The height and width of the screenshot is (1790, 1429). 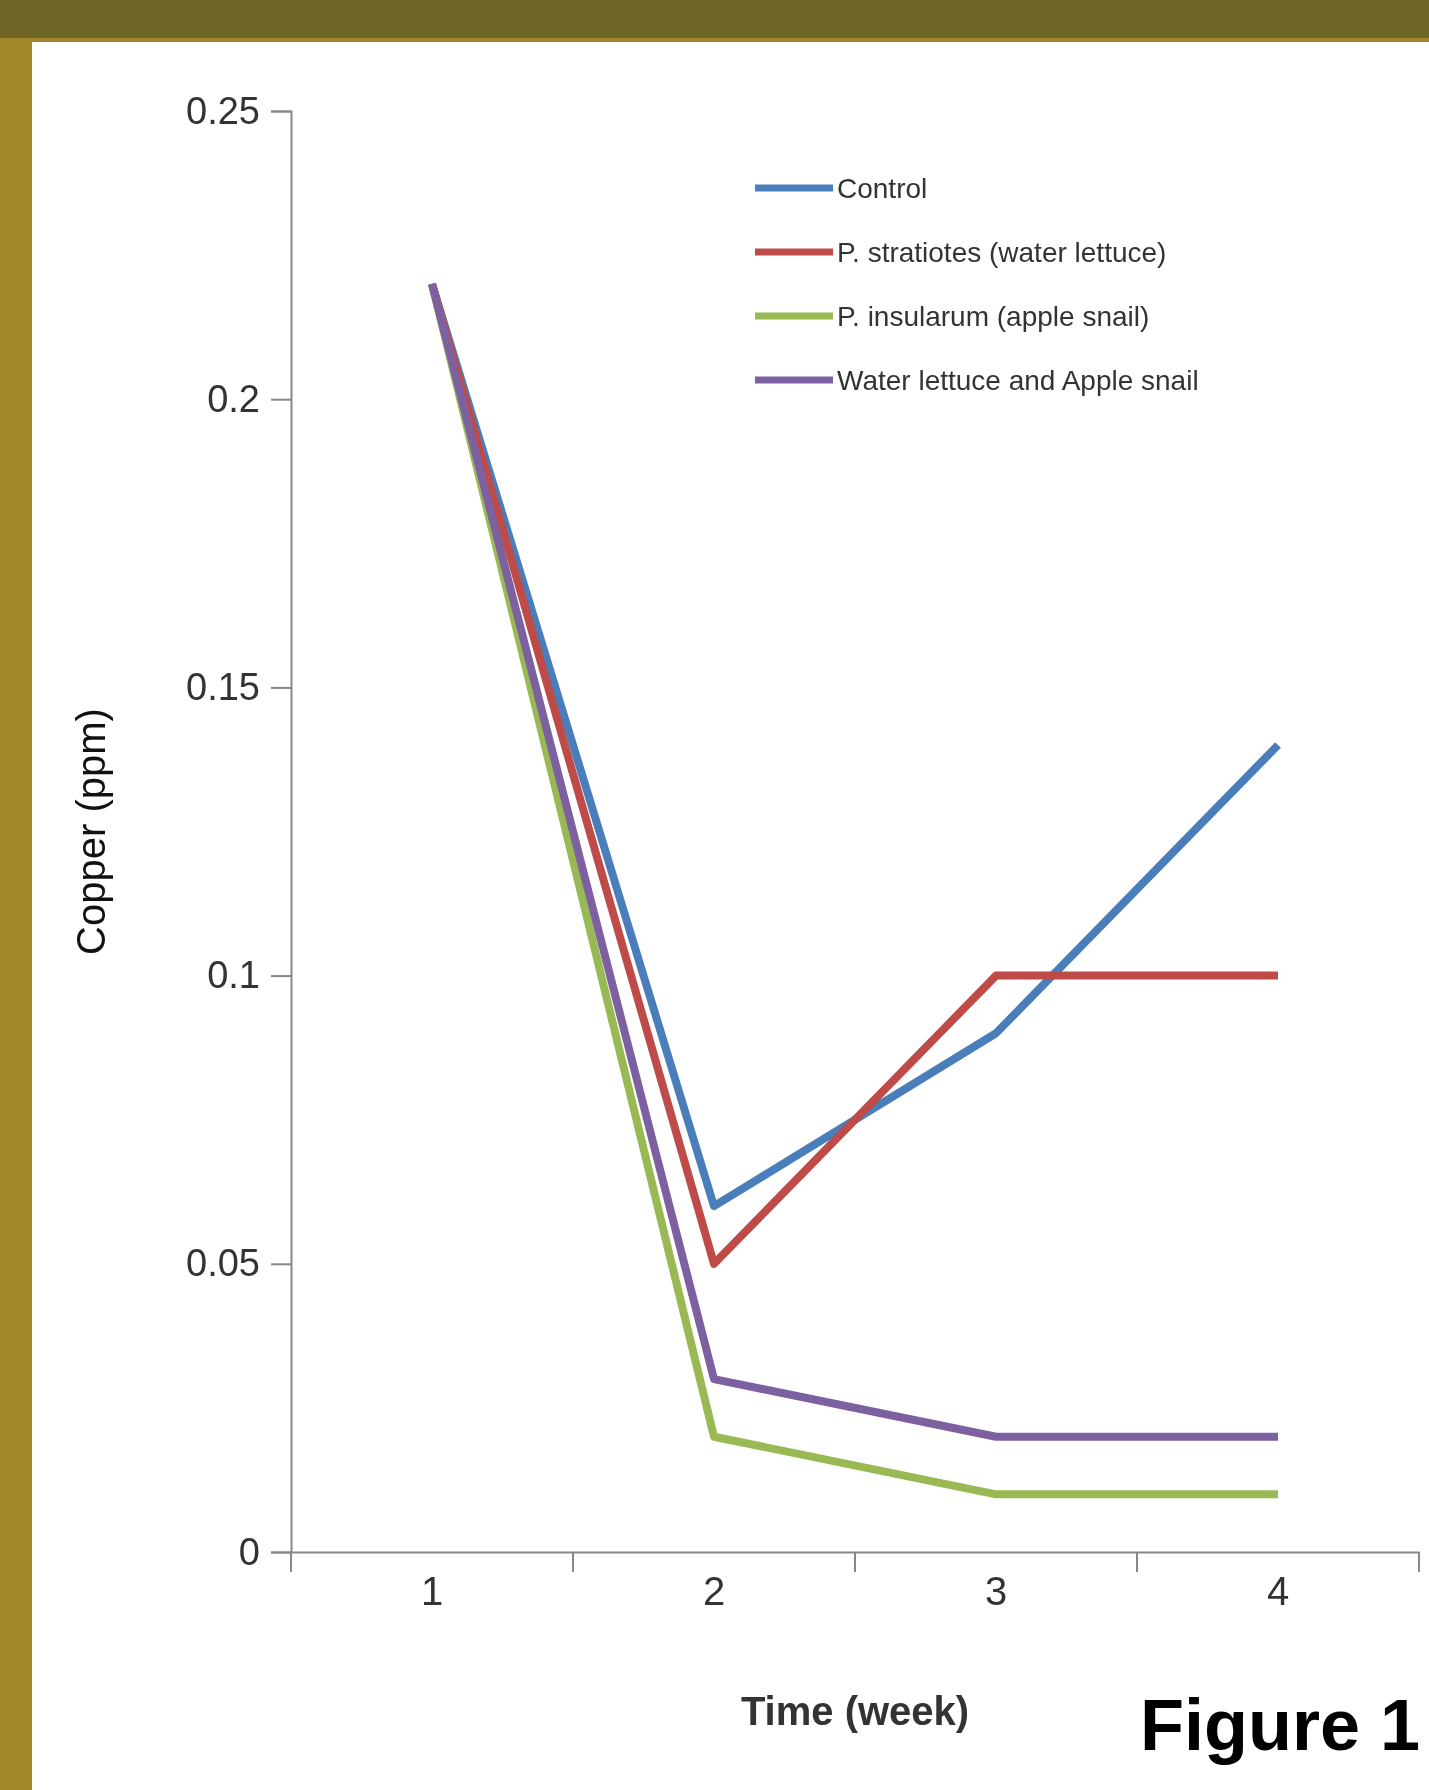 What do you see at coordinates (249, 1551) in the screenshot?
I see `y-tick-label: 0` at bounding box center [249, 1551].